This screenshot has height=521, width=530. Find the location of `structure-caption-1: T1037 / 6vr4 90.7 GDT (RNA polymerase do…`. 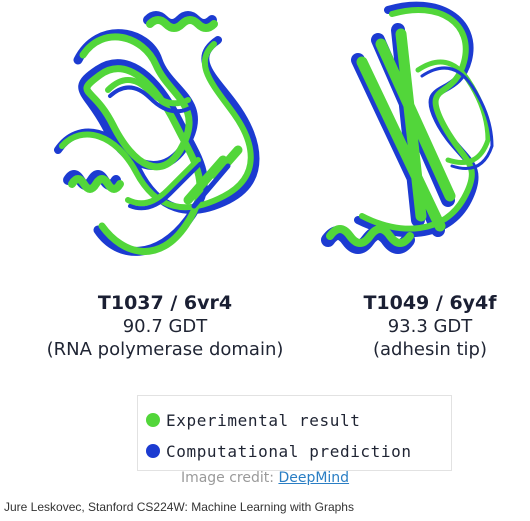

structure-caption-1: T1037 / 6vr4 90.7 GDT (RNA polymerase do… is located at coordinates (165, 326).